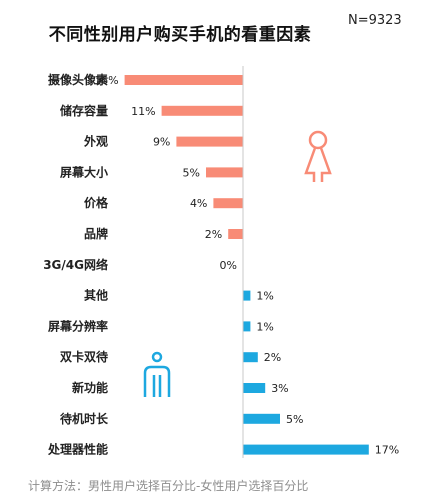 The height and width of the screenshot is (504, 426). I want to click on category-label: 外观, so click(96, 141).